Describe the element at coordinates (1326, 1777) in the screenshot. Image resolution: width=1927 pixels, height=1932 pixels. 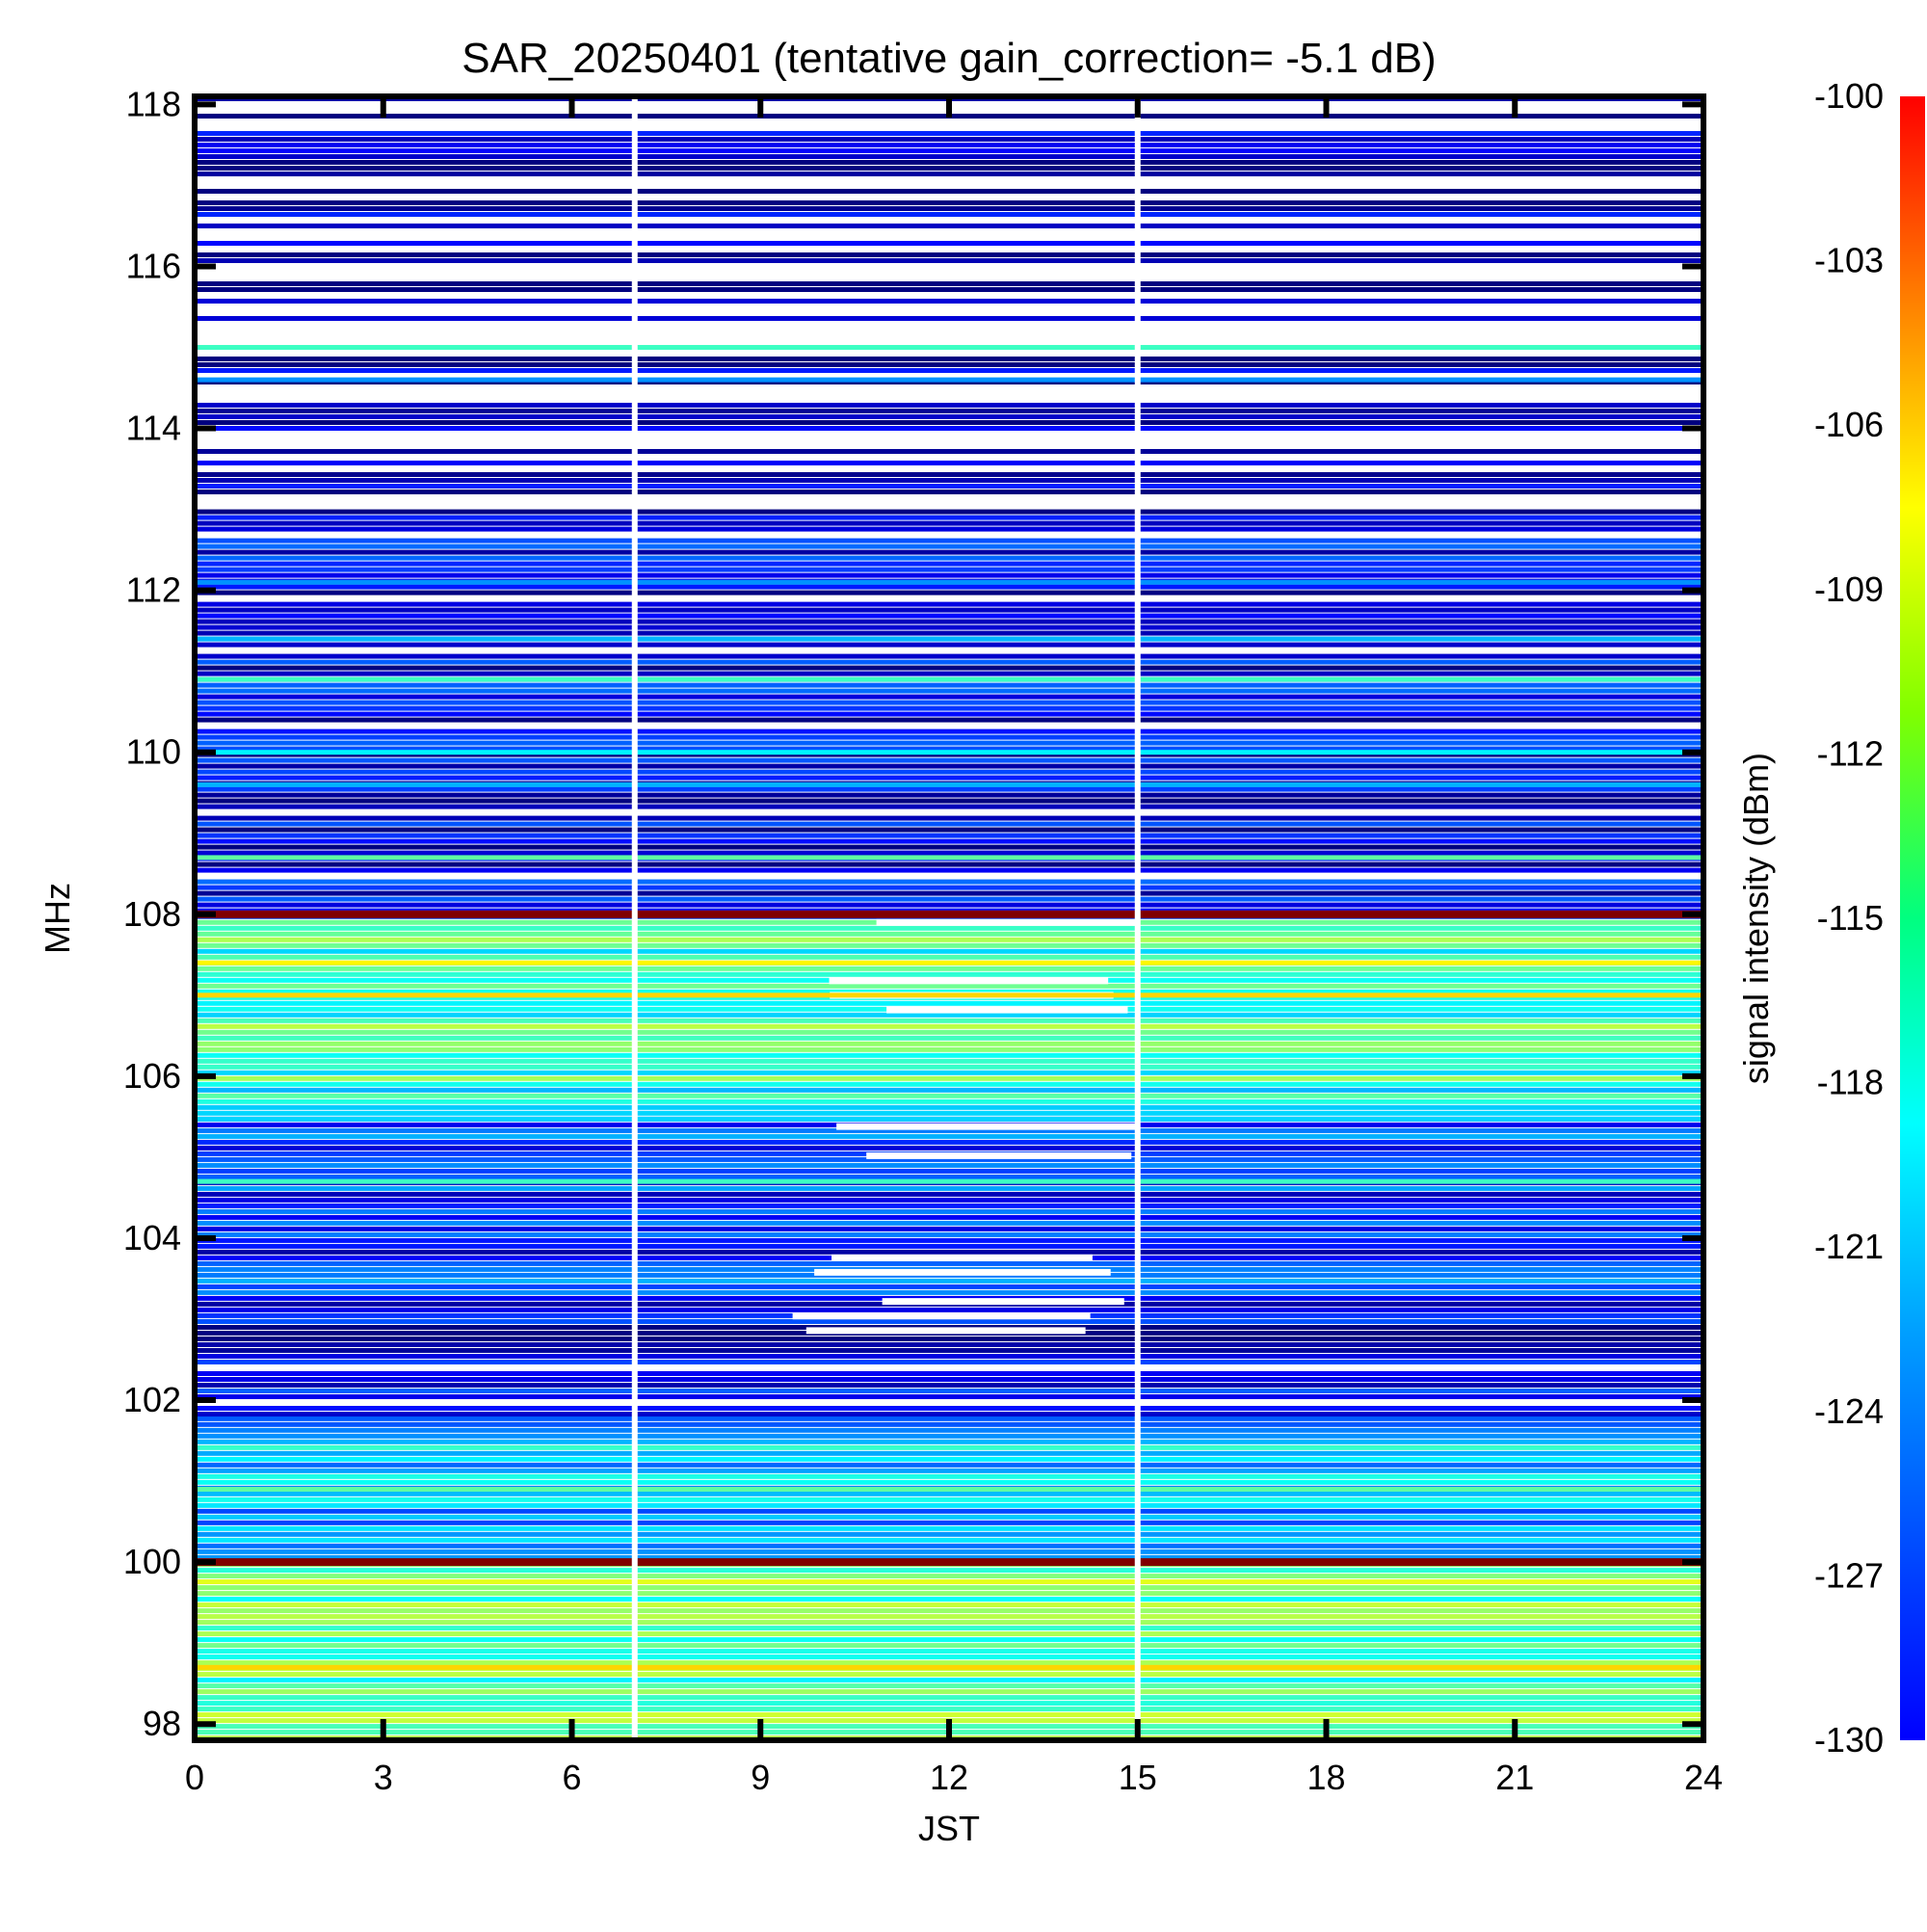
I see `x-tick-label: 18` at that location.